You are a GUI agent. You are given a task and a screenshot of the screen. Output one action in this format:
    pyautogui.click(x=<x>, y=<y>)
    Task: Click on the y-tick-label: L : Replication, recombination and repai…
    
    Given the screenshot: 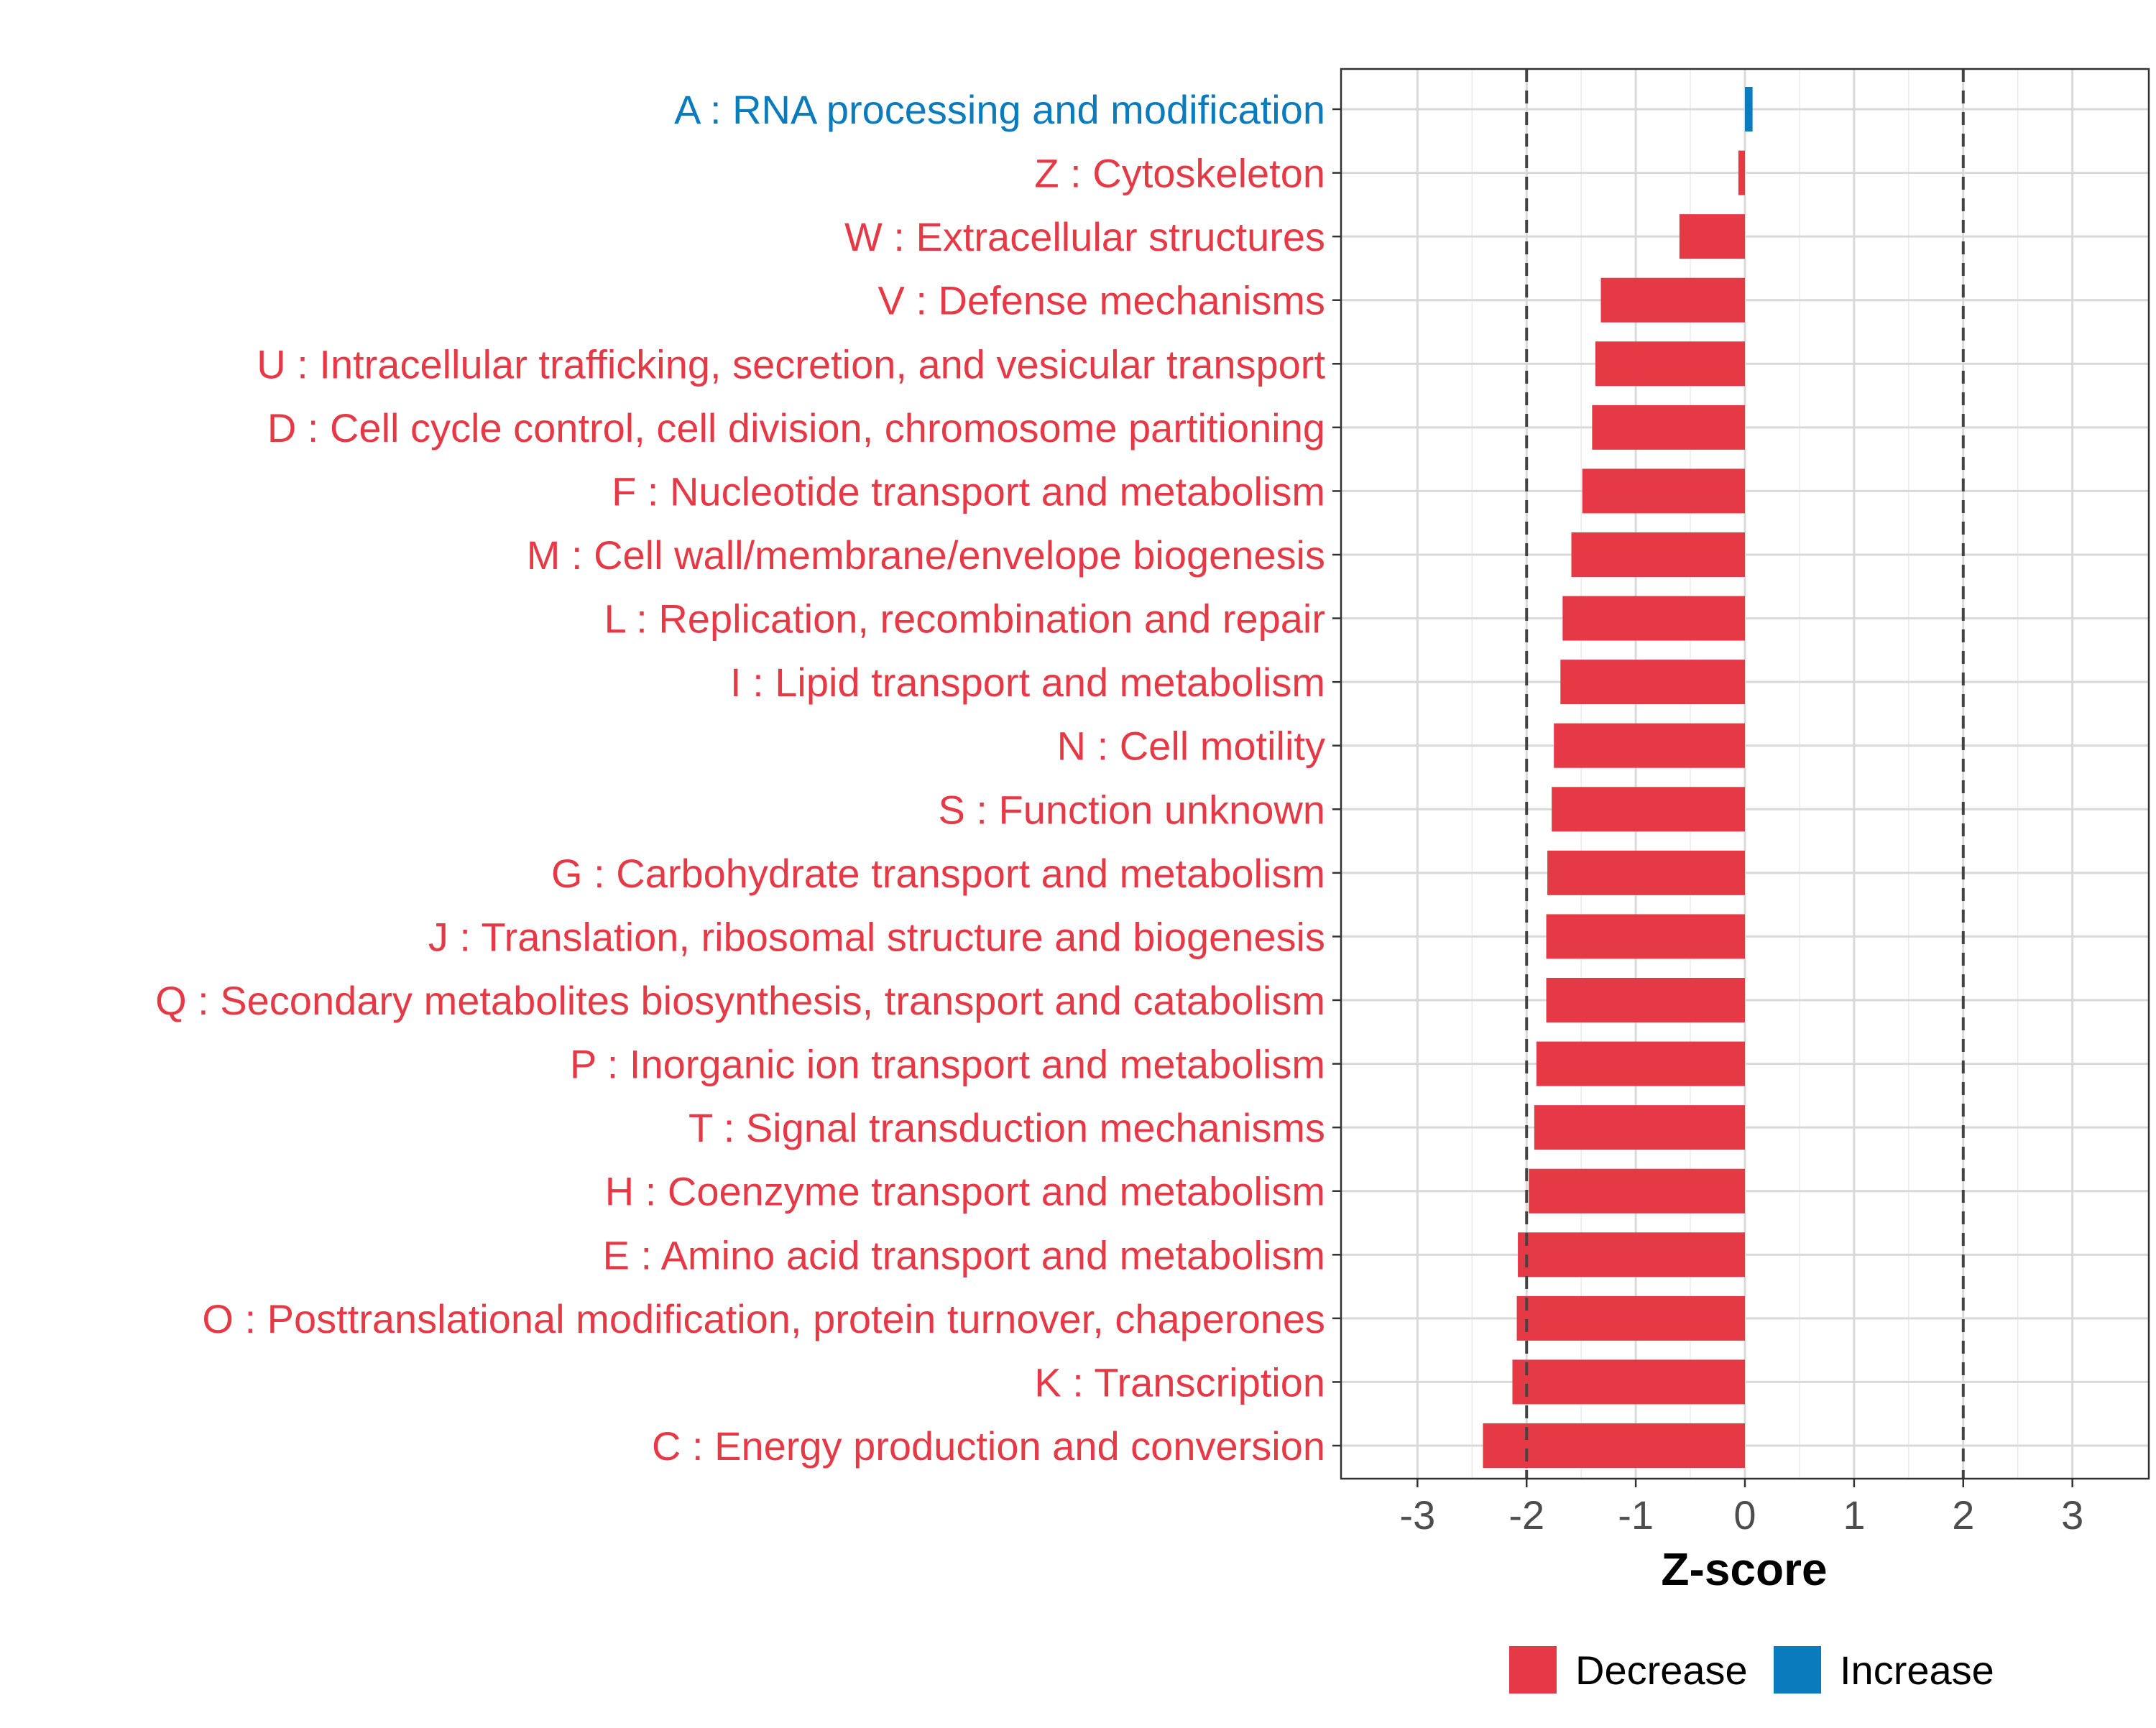 What is the action you would take?
    pyautogui.click(x=964, y=619)
    